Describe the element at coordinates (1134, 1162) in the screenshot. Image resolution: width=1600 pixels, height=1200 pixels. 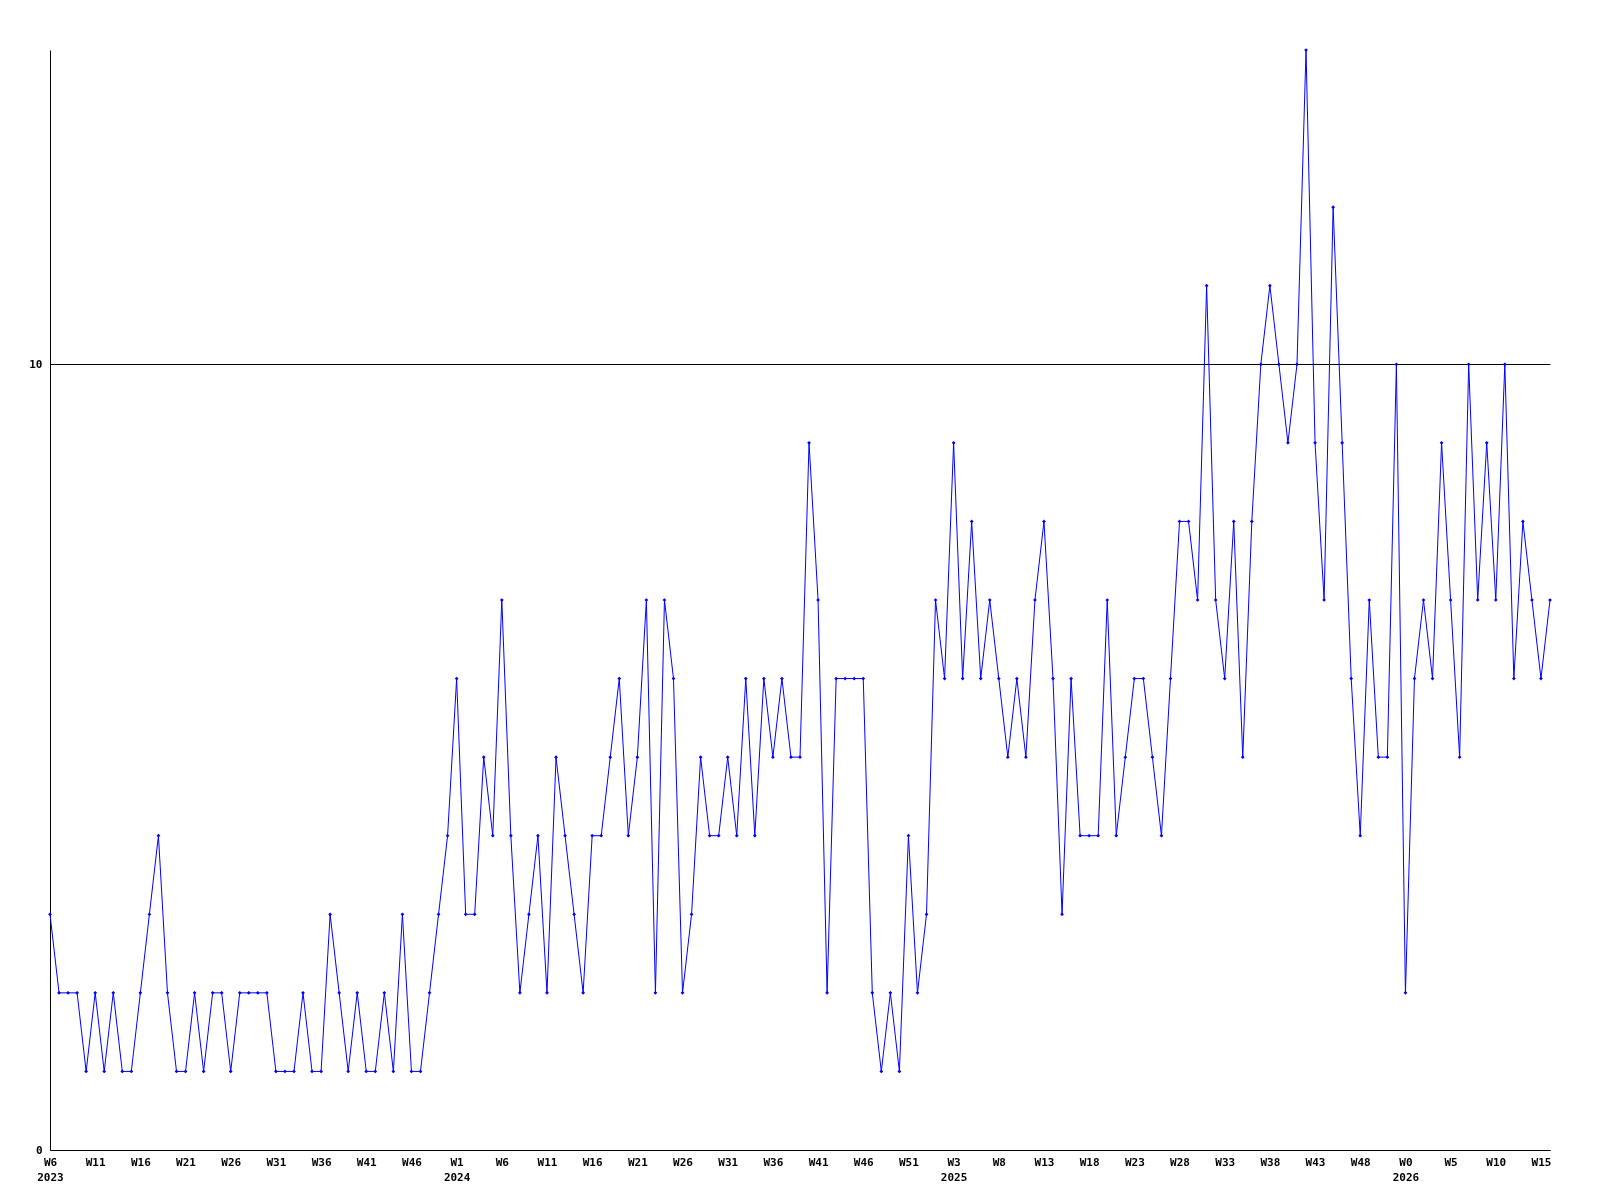
I see `x-tick-label: W23` at that location.